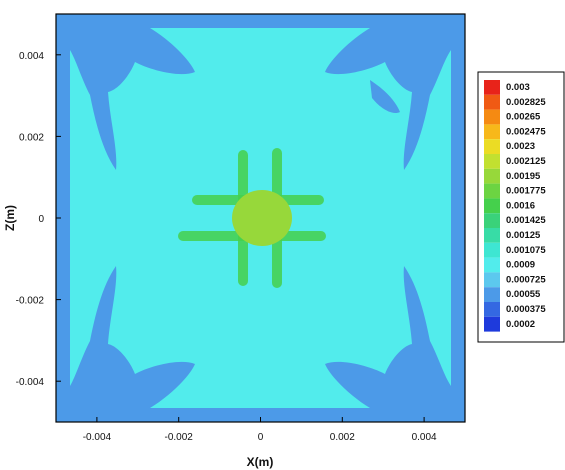 The height and width of the screenshot is (470, 565). What do you see at coordinates (523, 117) in the screenshot?
I see `legend-label: 0.00265` at bounding box center [523, 117].